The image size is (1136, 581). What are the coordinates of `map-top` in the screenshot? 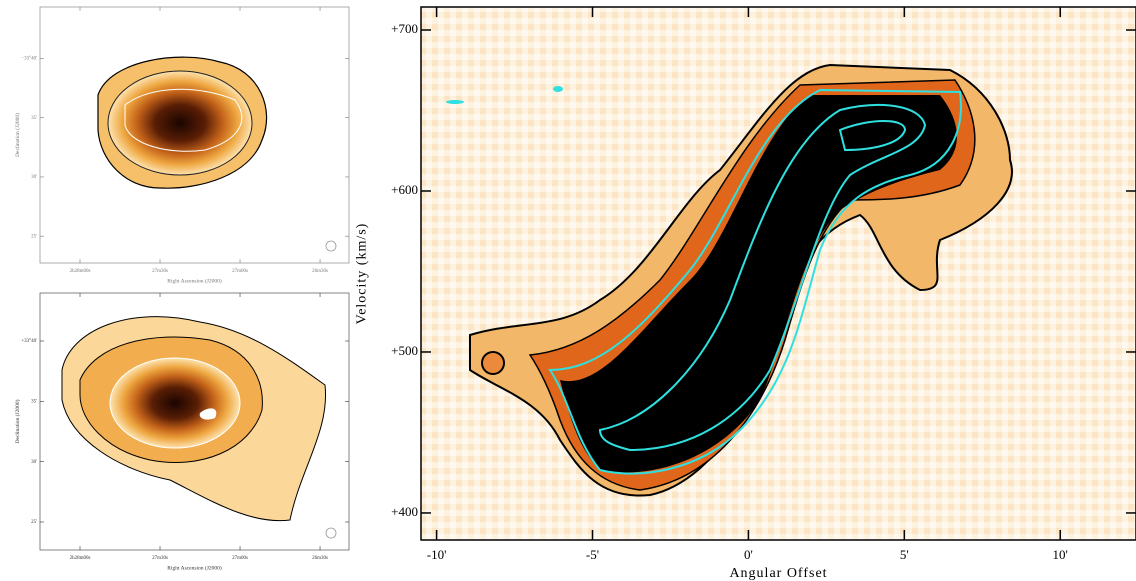 It's located at (194, 135).